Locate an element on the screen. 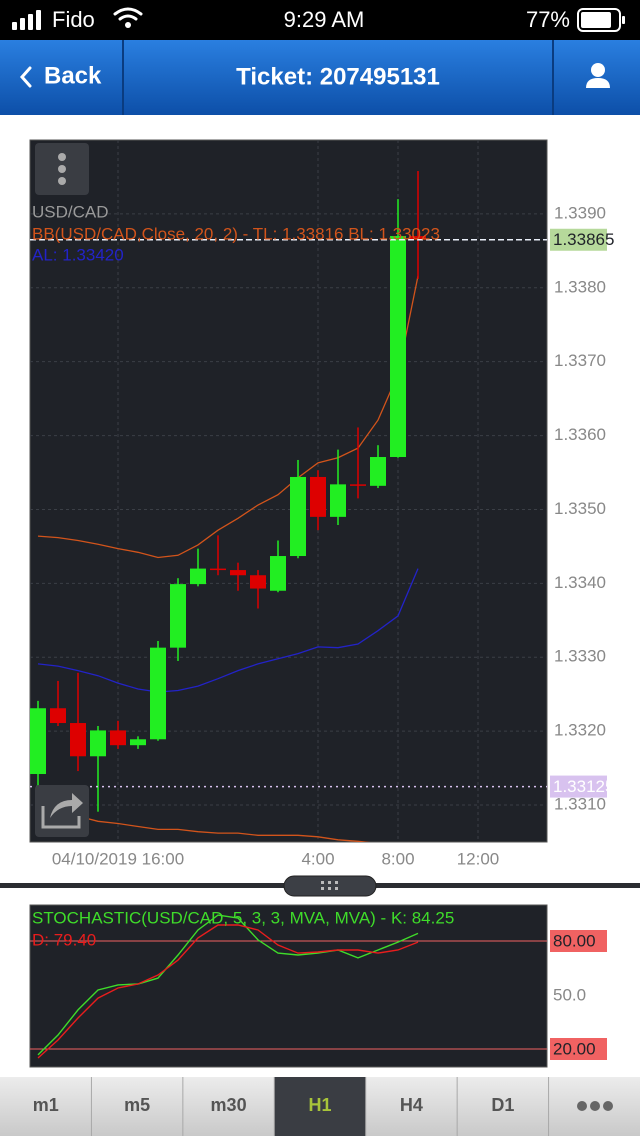 This screenshot has height=1136, width=640. x-tick-label: 4:00 is located at coordinates (317, 858).